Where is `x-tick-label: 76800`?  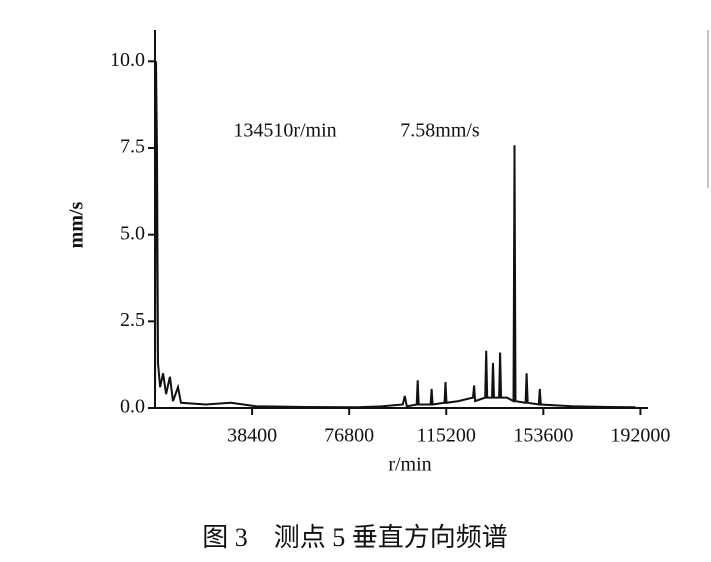
x-tick-label: 76800 is located at coordinates (349, 436).